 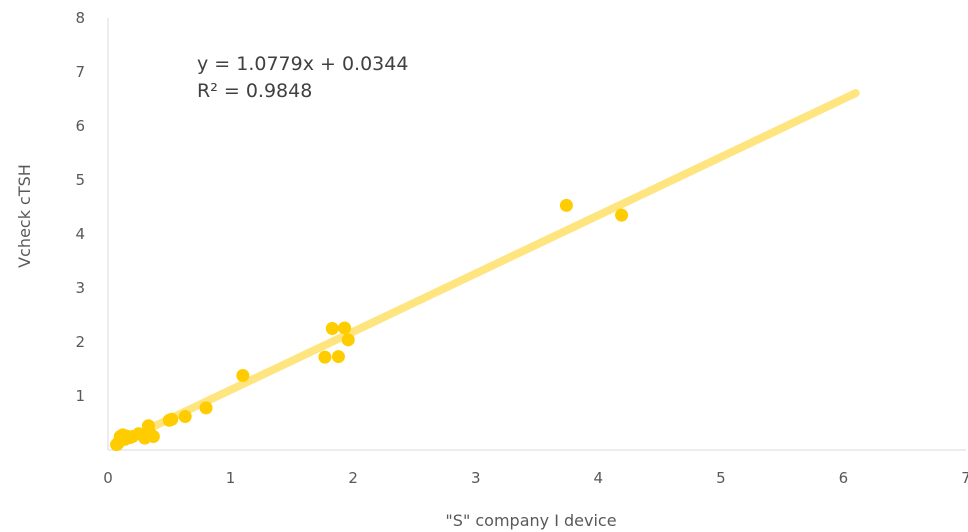 I want to click on x-tick-label: 6, so click(x=844, y=478).